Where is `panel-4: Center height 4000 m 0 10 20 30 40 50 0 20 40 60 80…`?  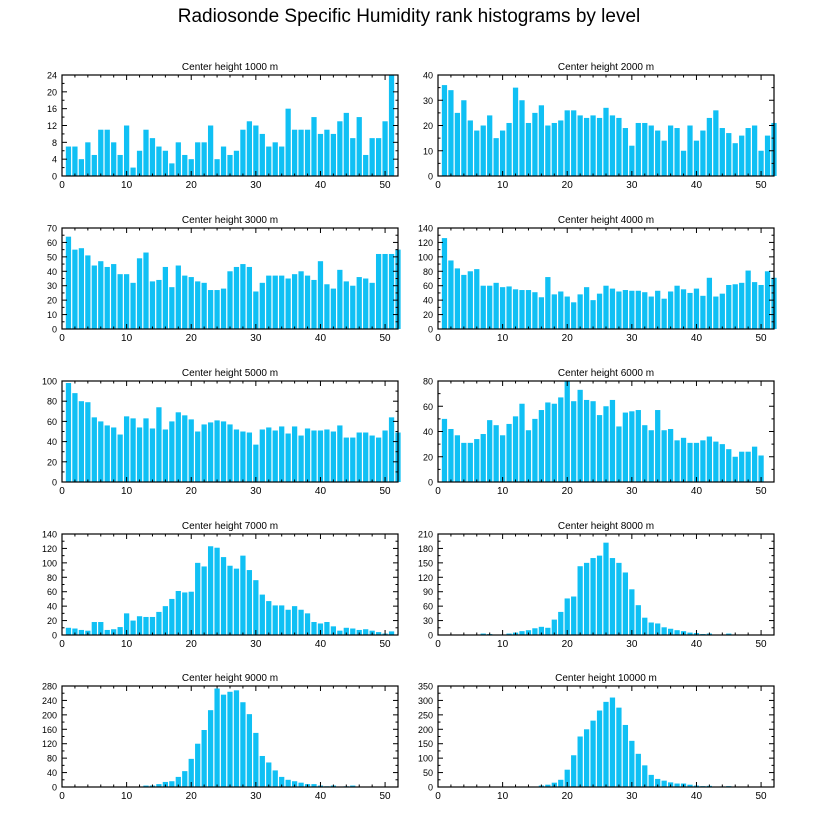
panel-4: Center height 4000 m 0 10 20 30 40 50 0 20 40 60 80… is located at coordinates (597, 279).